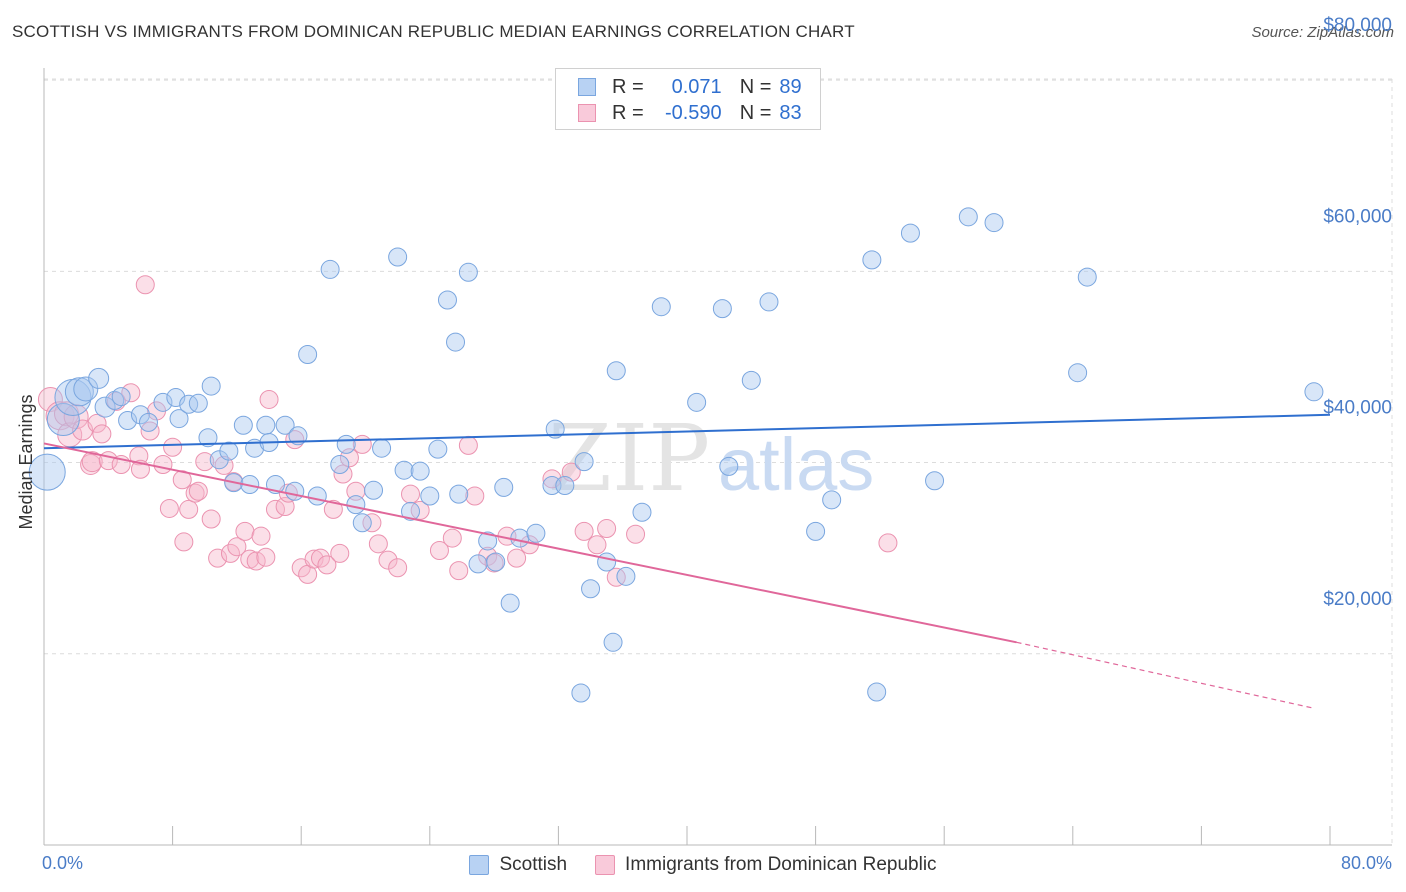 The image size is (1406, 892). Describe the element at coordinates (518, 865) in the screenshot. I see `legend-item-scottish: Scottish` at that location.